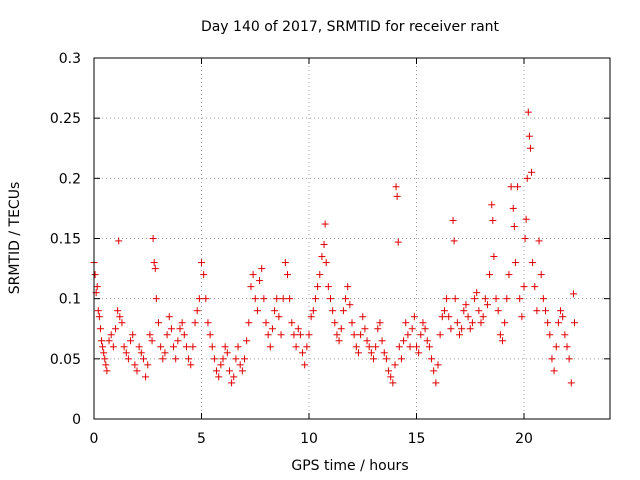 The image size is (640, 480). What do you see at coordinates (15, 238) in the screenshot?
I see `y-axis-label: SRMTID / TECUs` at bounding box center [15, 238].